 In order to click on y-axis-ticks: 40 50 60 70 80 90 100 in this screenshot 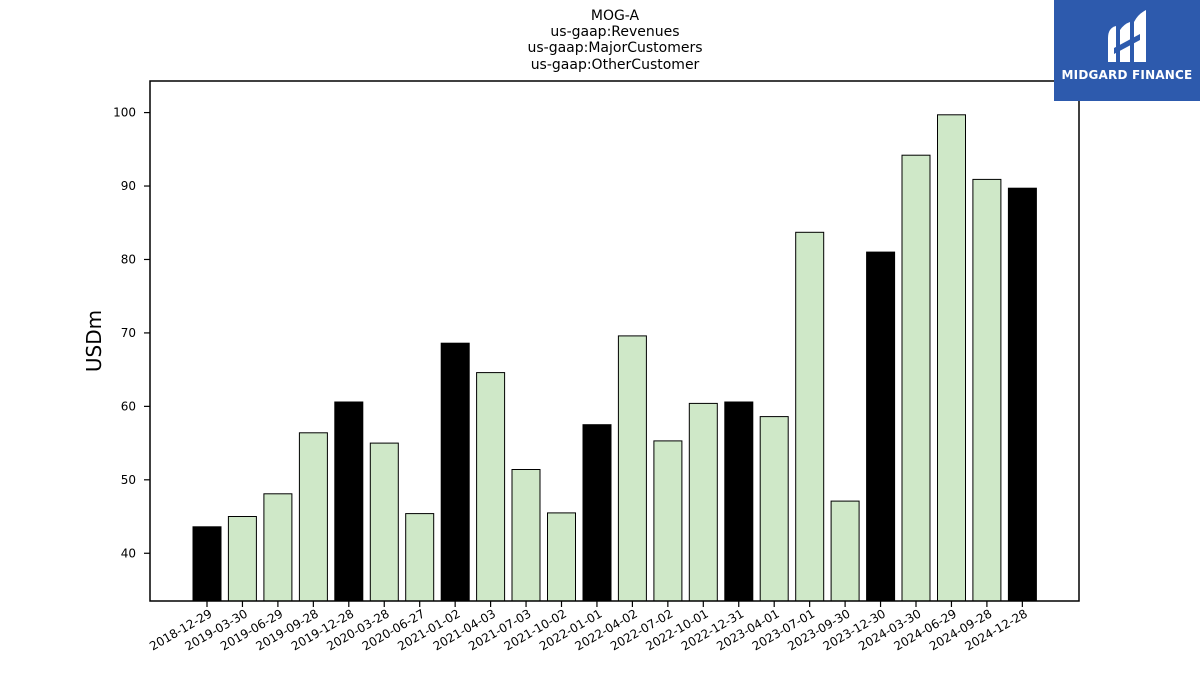, I will do `click(131, 333)`.